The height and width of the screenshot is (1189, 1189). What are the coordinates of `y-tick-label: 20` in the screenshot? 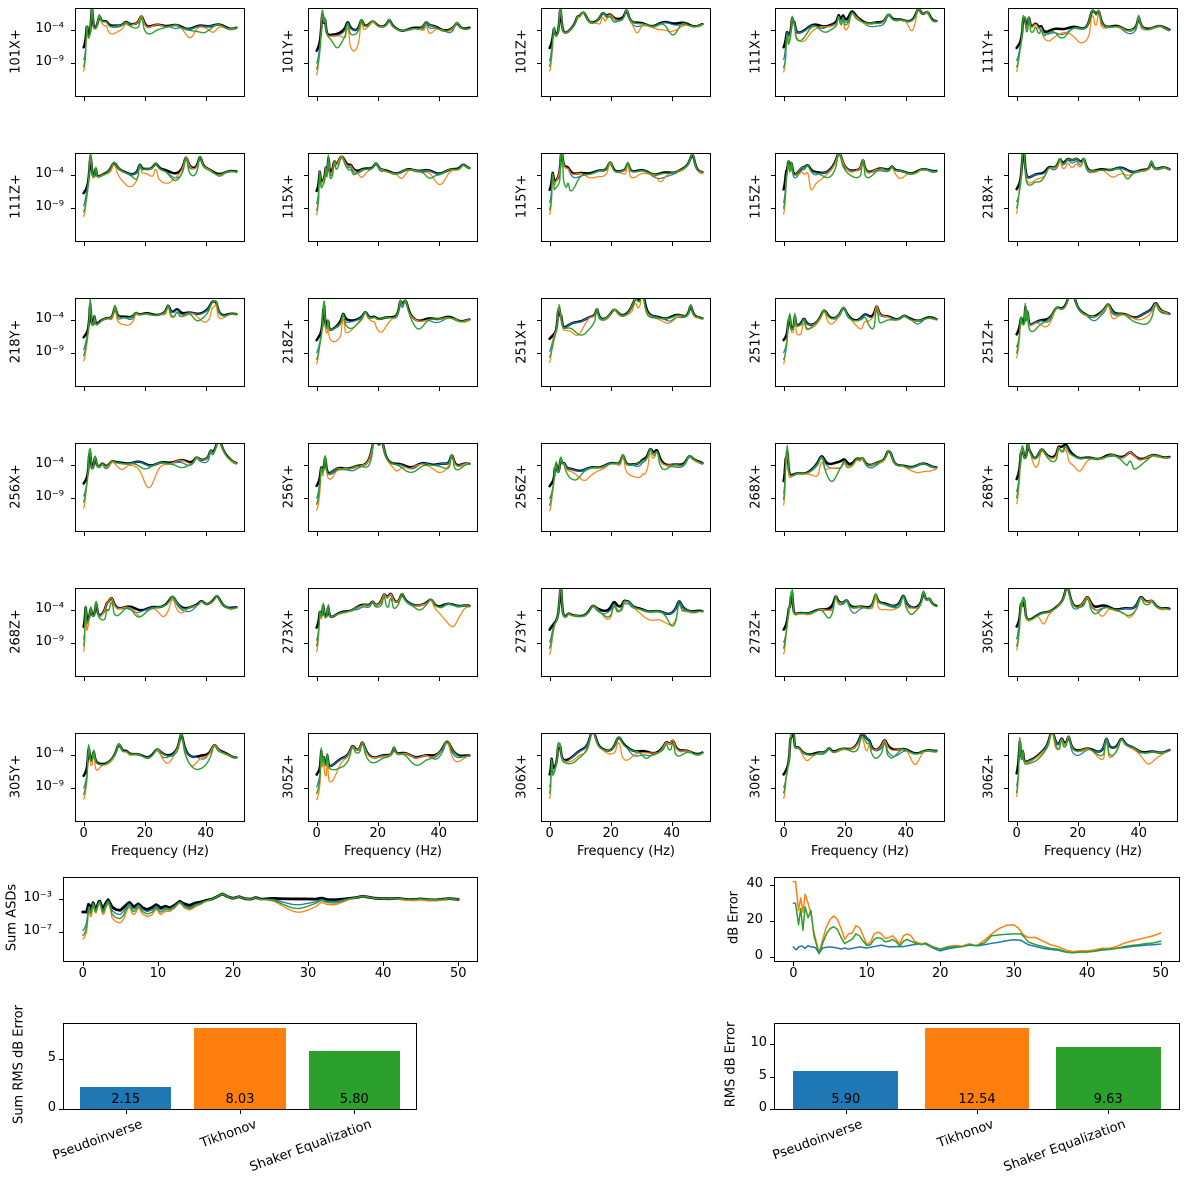 It's located at (754, 920).